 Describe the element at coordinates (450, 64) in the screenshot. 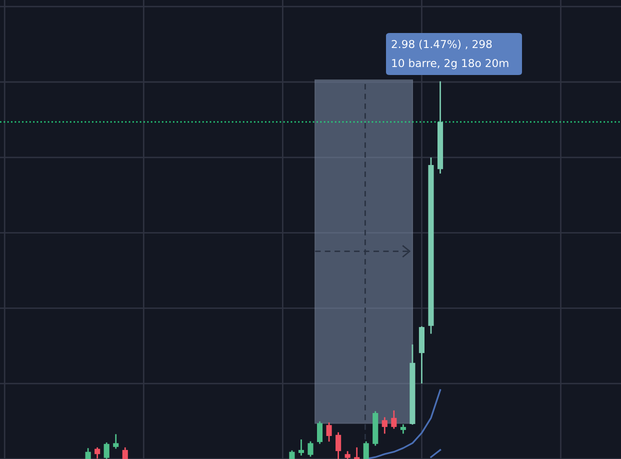

I see `text: 10 barre, 2g 18o 20m` at that location.